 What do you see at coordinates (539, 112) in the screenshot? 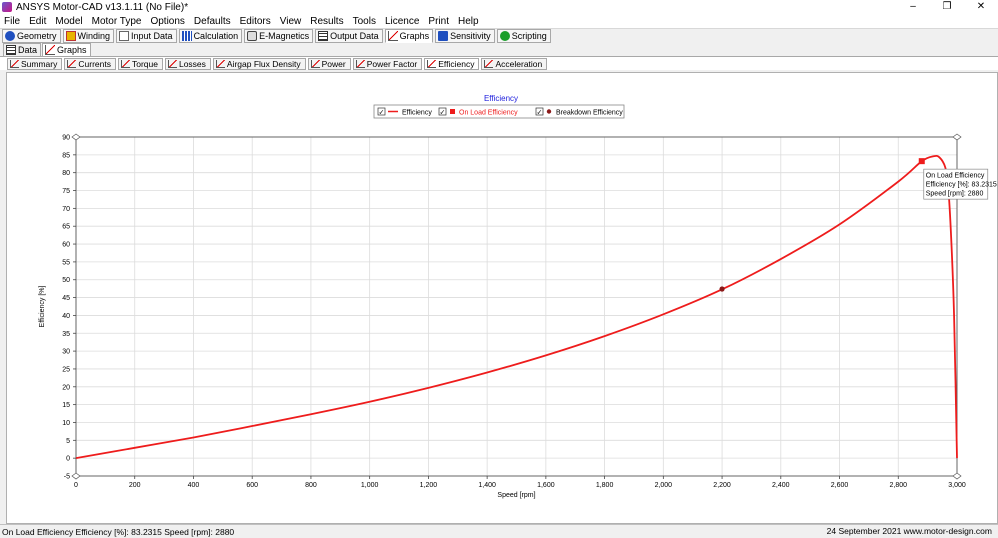
I see `legend-checkbox-breakdown-efficiency: ✓` at bounding box center [539, 112].